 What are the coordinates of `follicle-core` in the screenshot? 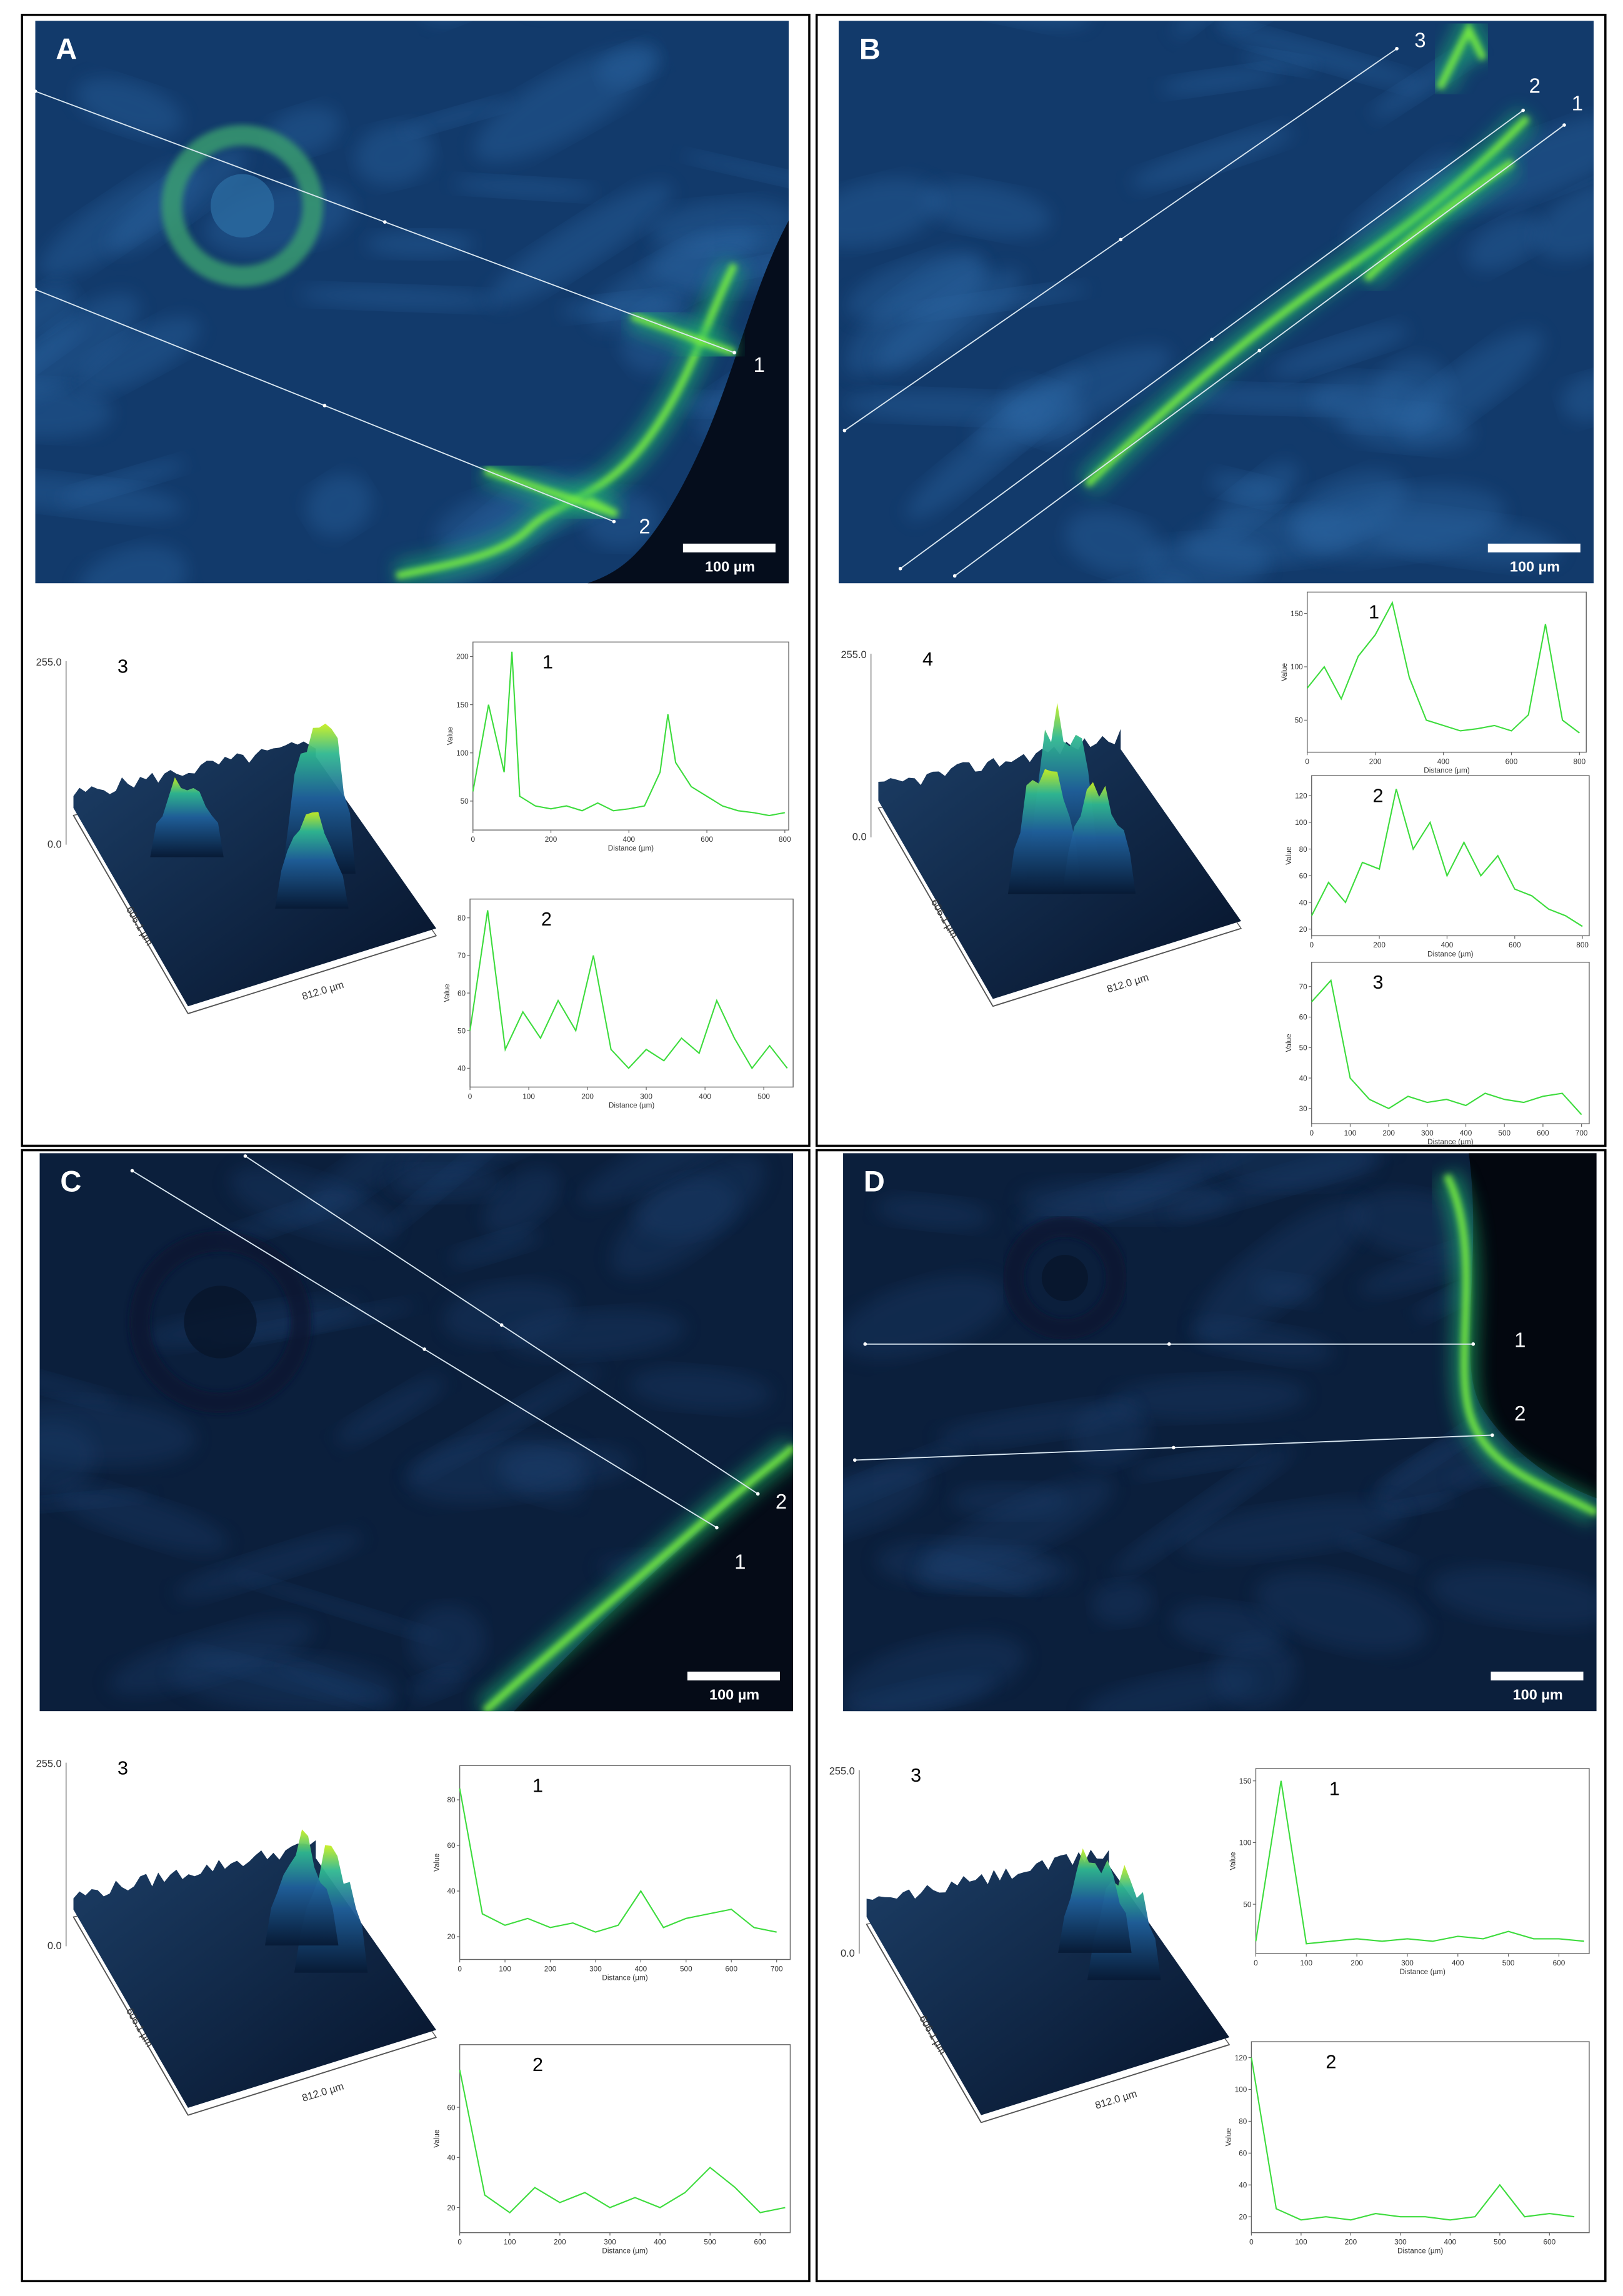 It's located at (220, 1322).